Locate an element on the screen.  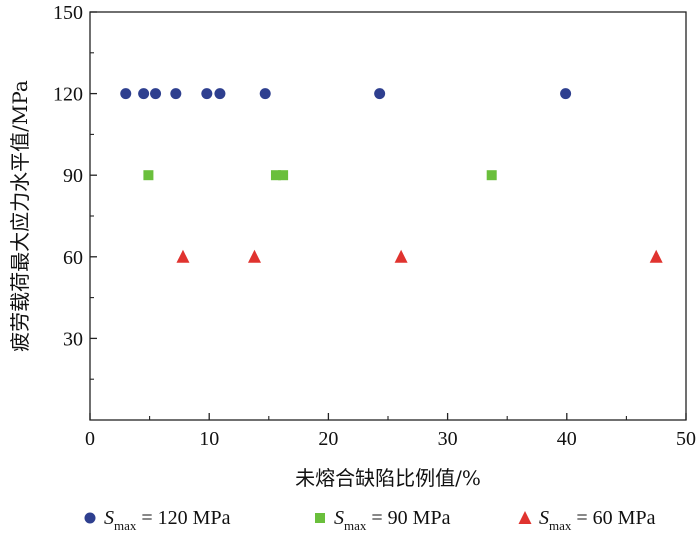
legend-label: Smax = 90 MPa is located at coordinates (392, 520).